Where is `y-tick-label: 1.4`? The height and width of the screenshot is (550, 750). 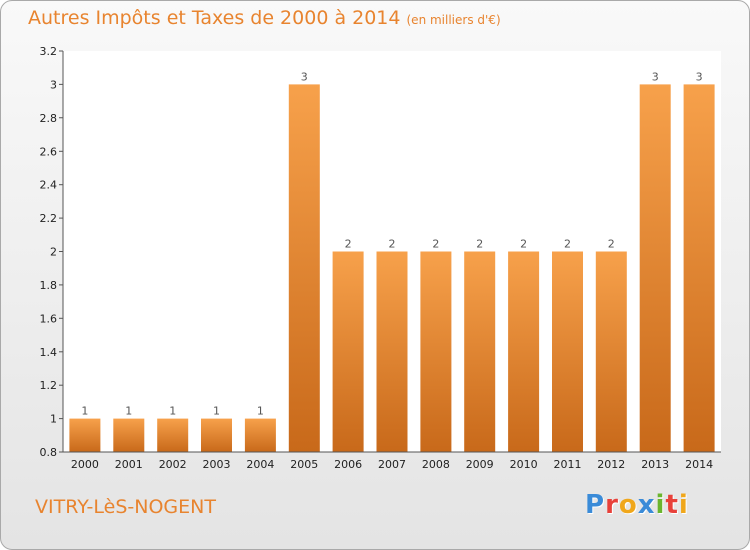
y-tick-label: 1.4 is located at coordinates (49, 352).